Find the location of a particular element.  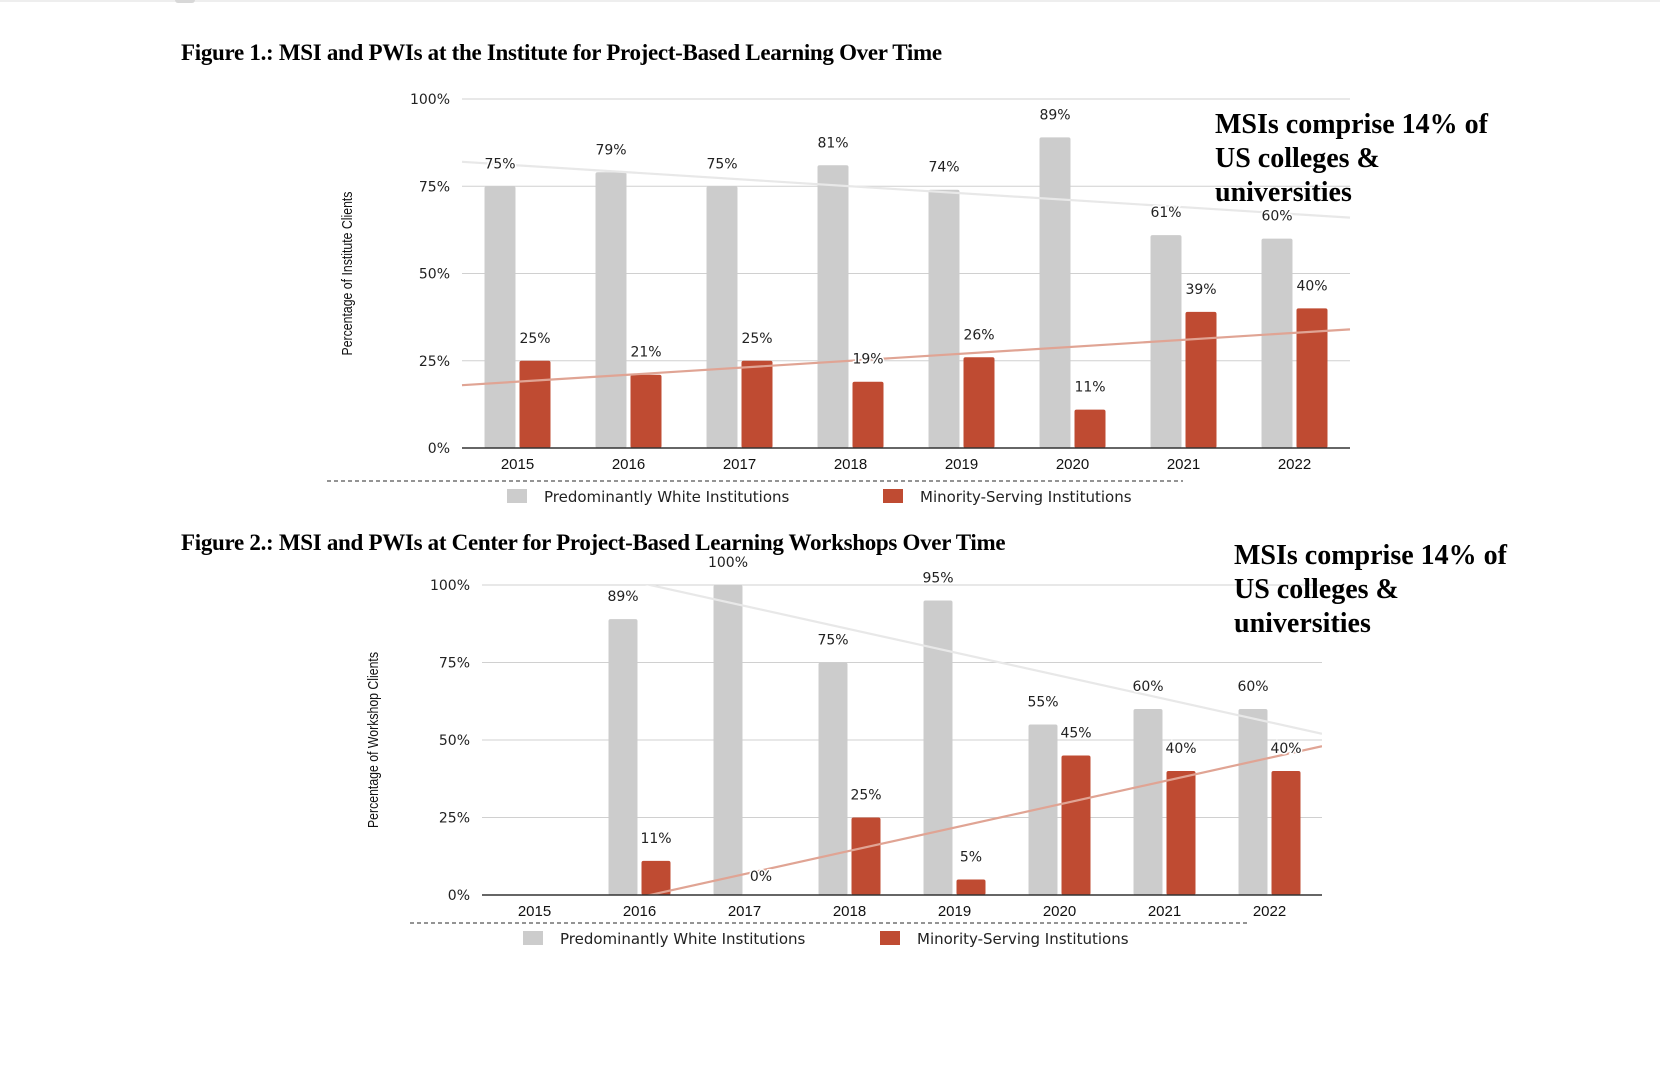

x-tick-label: 2019 is located at coordinates (961, 464).